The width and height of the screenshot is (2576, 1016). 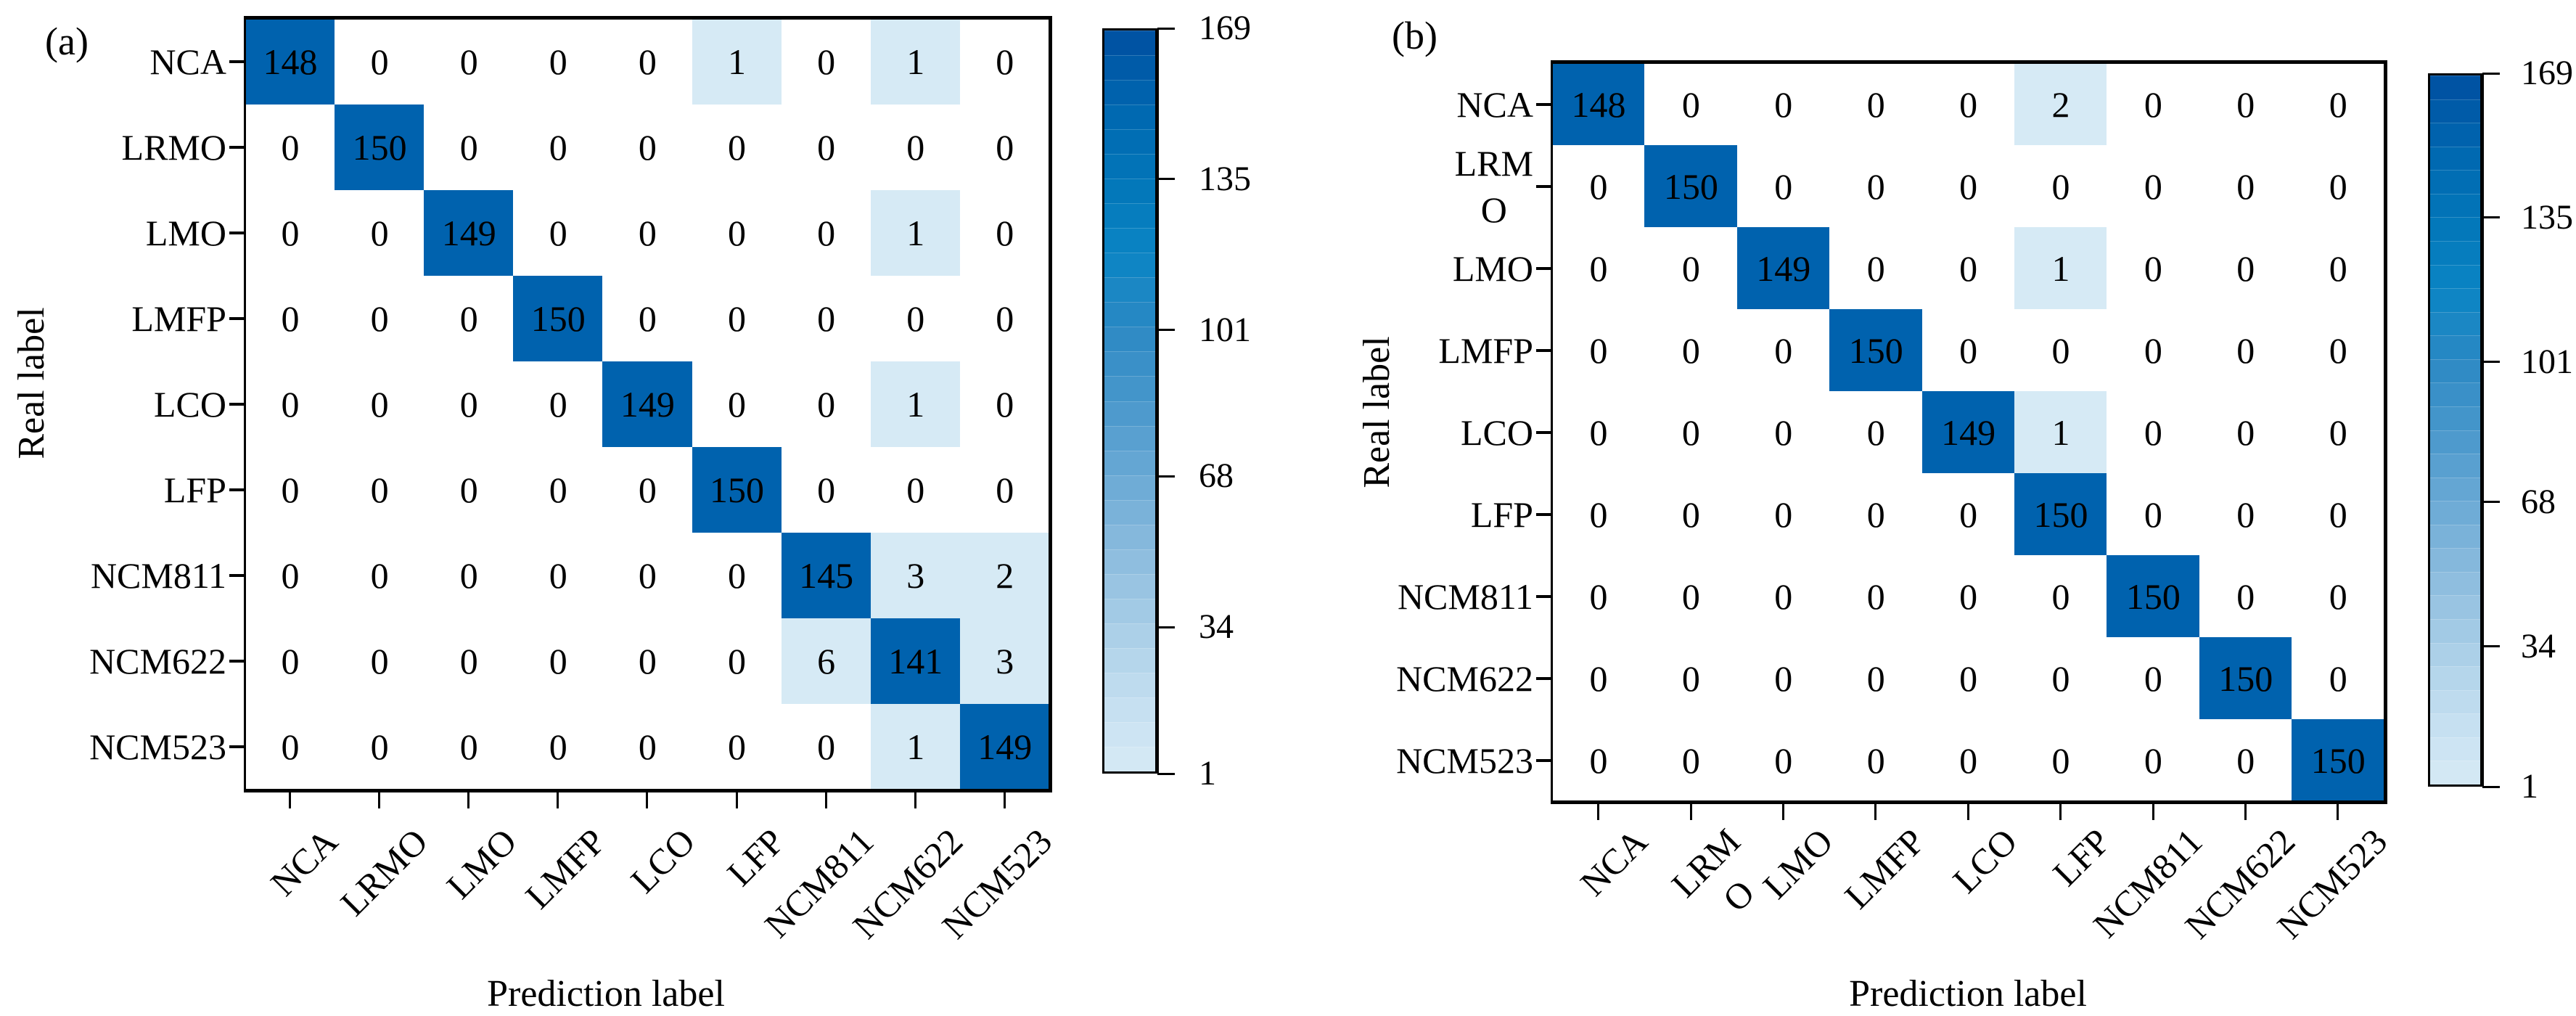 What do you see at coordinates (2538, 645) in the screenshot?
I see `colorbar-tick-label: 34` at bounding box center [2538, 645].